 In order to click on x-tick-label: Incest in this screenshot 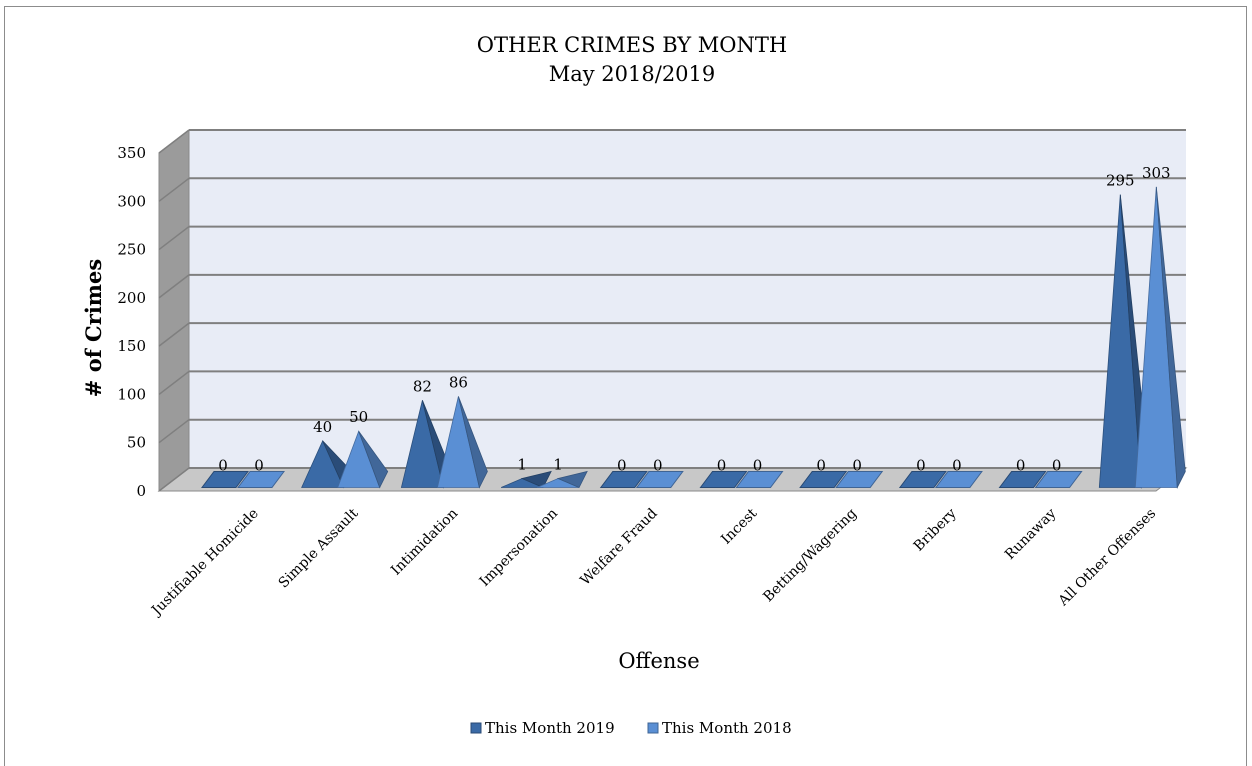, I will do `click(739, 526)`.